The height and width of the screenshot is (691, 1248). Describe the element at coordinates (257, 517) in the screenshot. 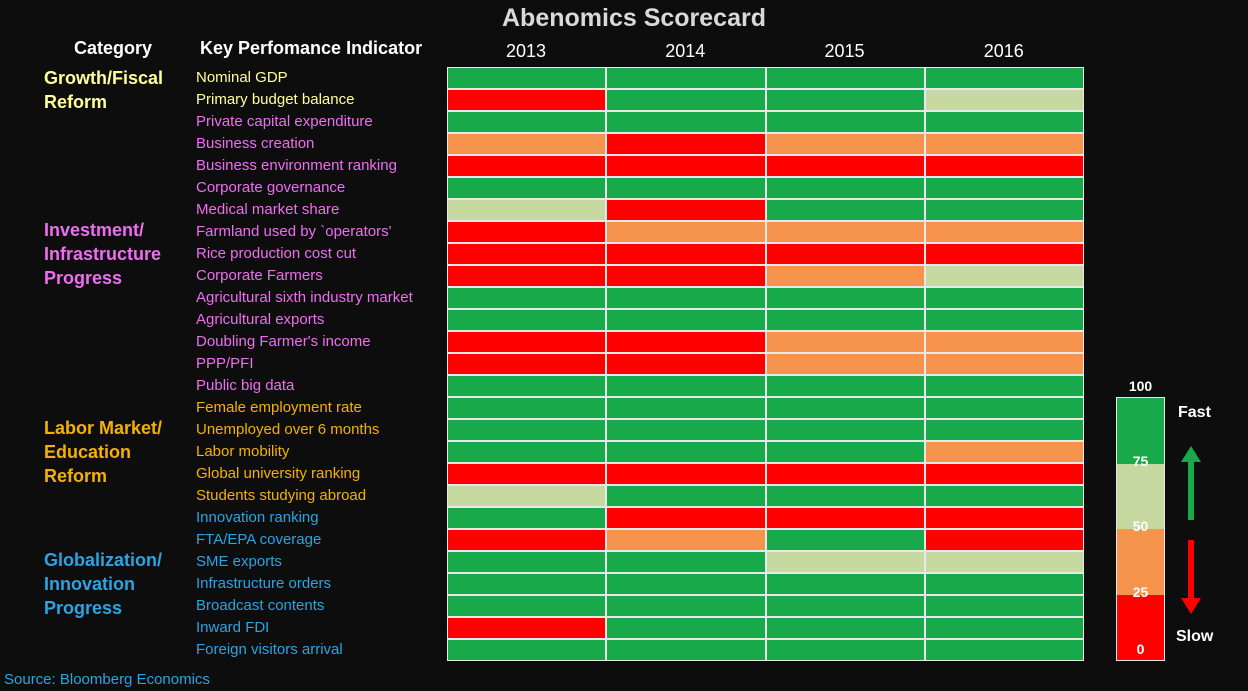

I see `kpi-label: Innovation ranking` at that location.